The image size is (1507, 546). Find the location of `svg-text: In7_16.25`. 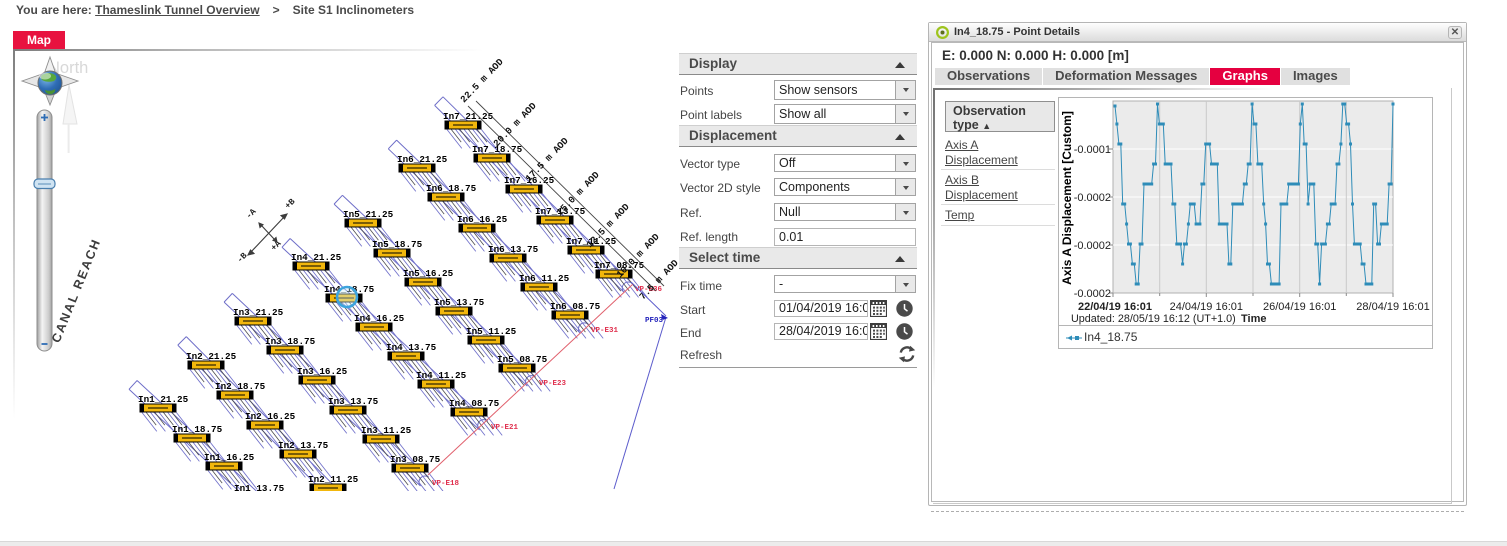

svg-text: In7_16.25 is located at coordinates (529, 180).